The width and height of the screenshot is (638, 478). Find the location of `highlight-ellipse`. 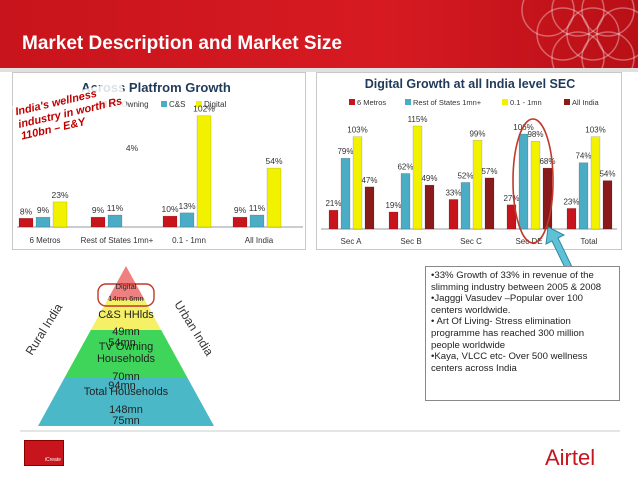

highlight-ellipse is located at coordinates (533, 181).